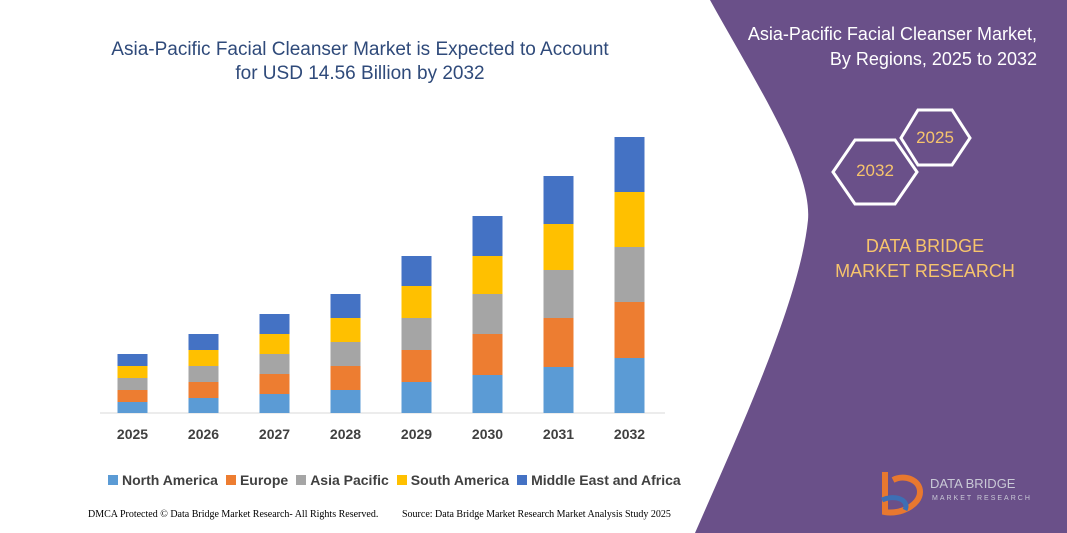 This screenshot has height=533, width=1067. I want to click on legend-item: North America, so click(163, 480).